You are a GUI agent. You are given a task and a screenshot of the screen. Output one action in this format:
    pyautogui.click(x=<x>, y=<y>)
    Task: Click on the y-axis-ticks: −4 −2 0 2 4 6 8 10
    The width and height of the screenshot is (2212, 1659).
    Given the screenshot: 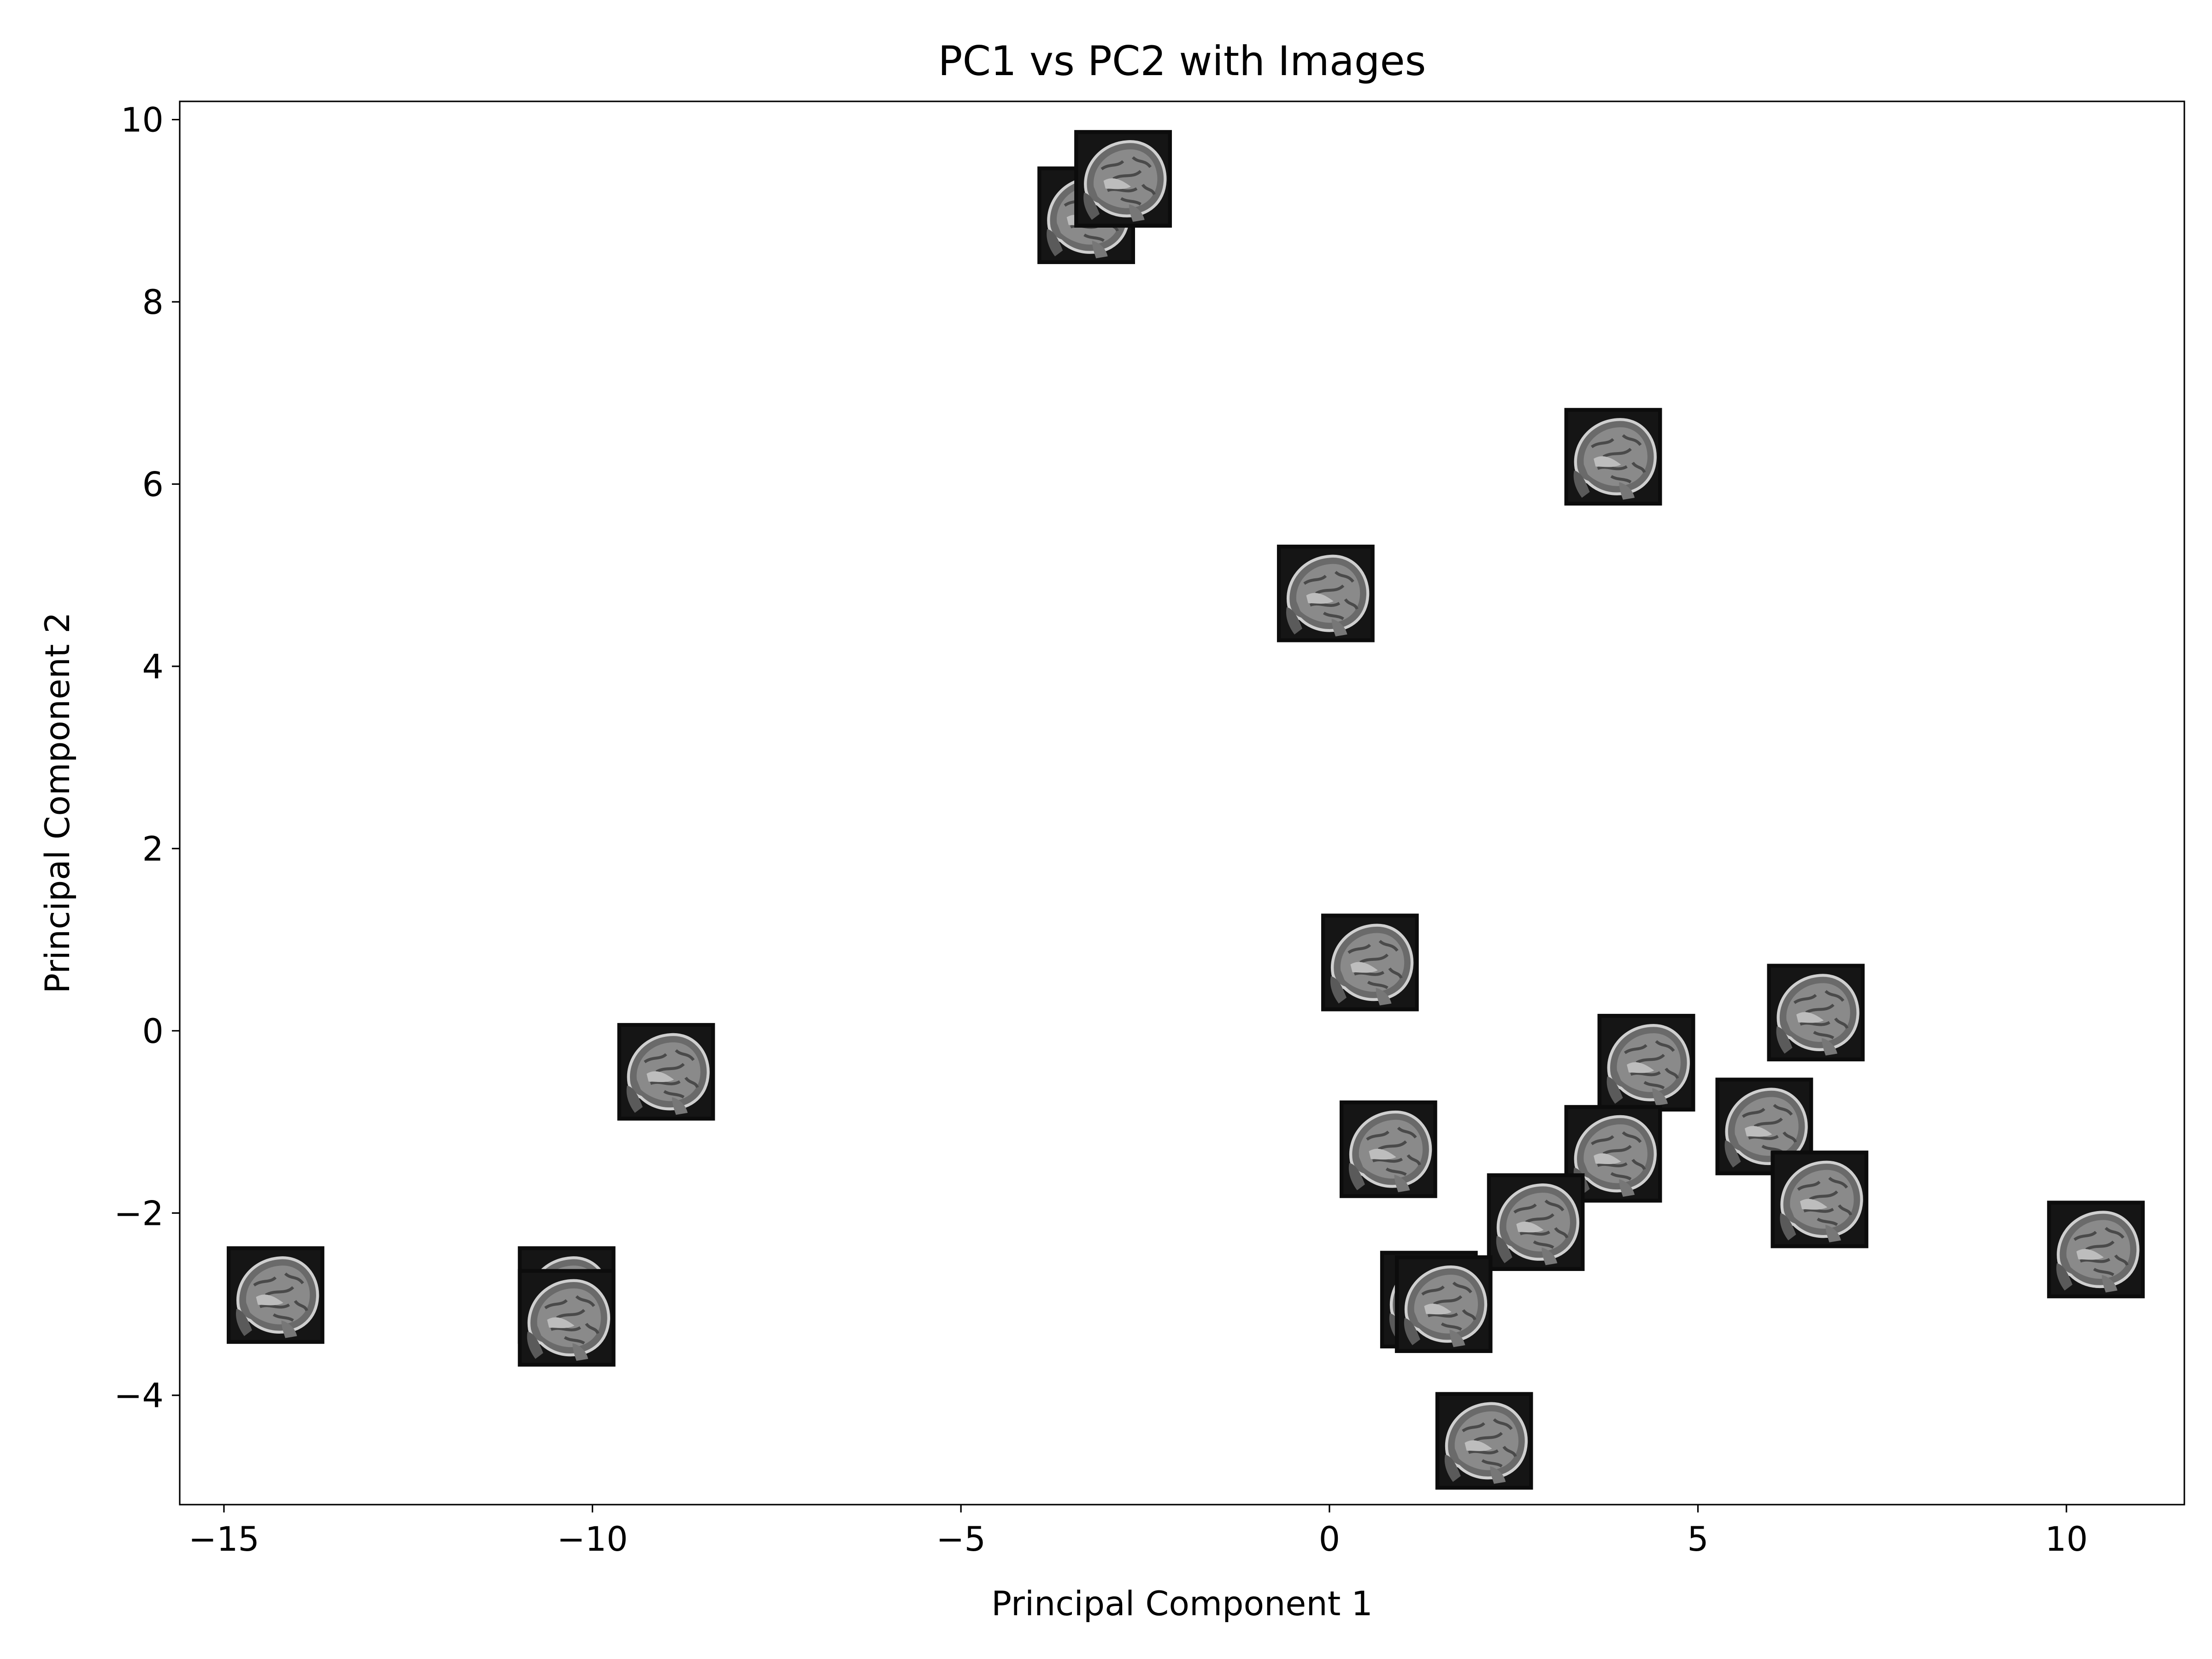 What is the action you would take?
    pyautogui.click(x=147, y=758)
    